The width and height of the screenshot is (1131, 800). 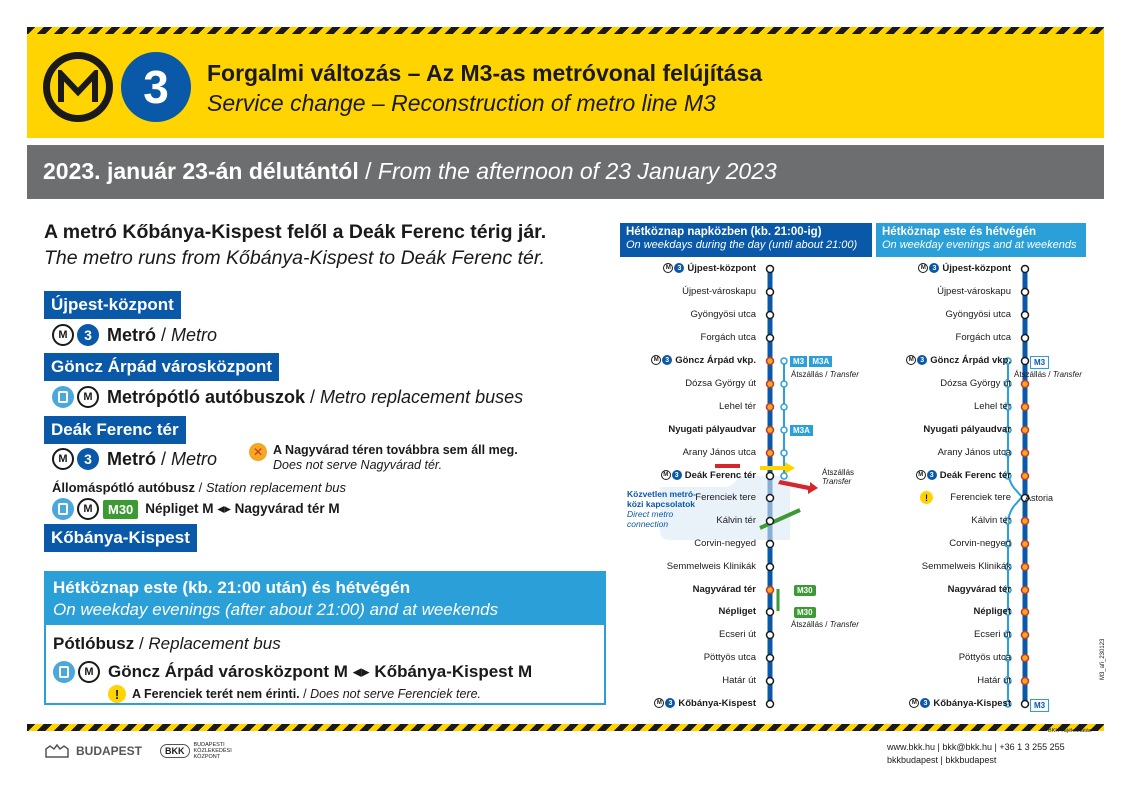 I want to click on station-name: Semmelweis Klinikák, so click(x=711, y=566).